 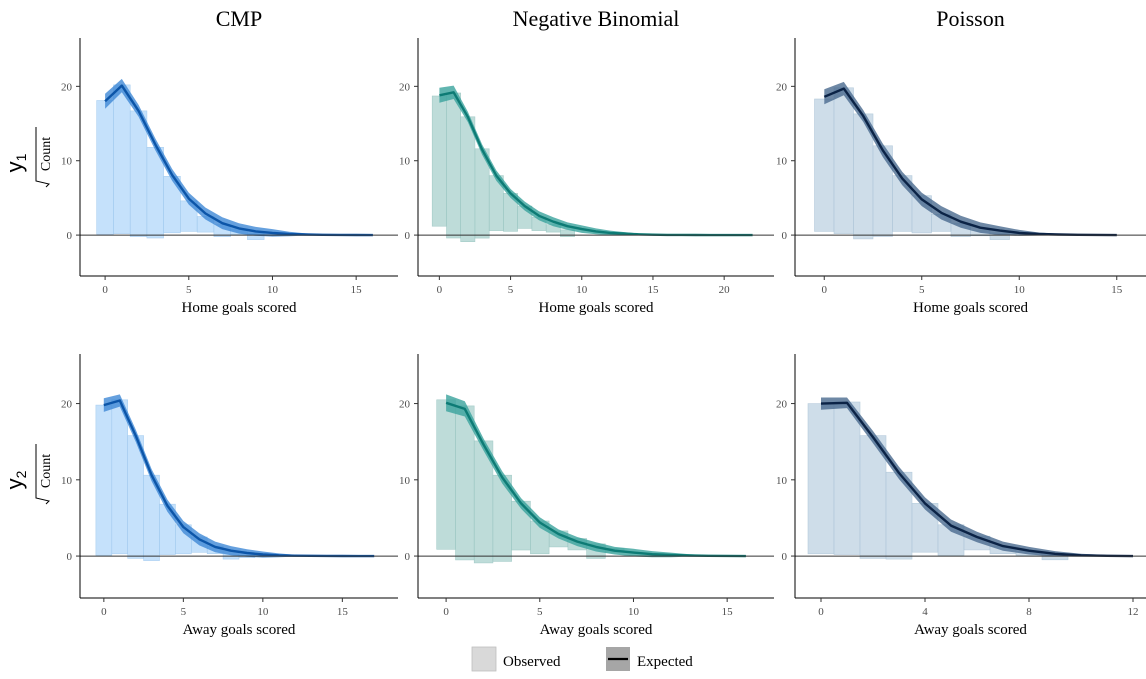 What do you see at coordinates (582, 659) in the screenshot?
I see `legend: Observed Expected` at bounding box center [582, 659].